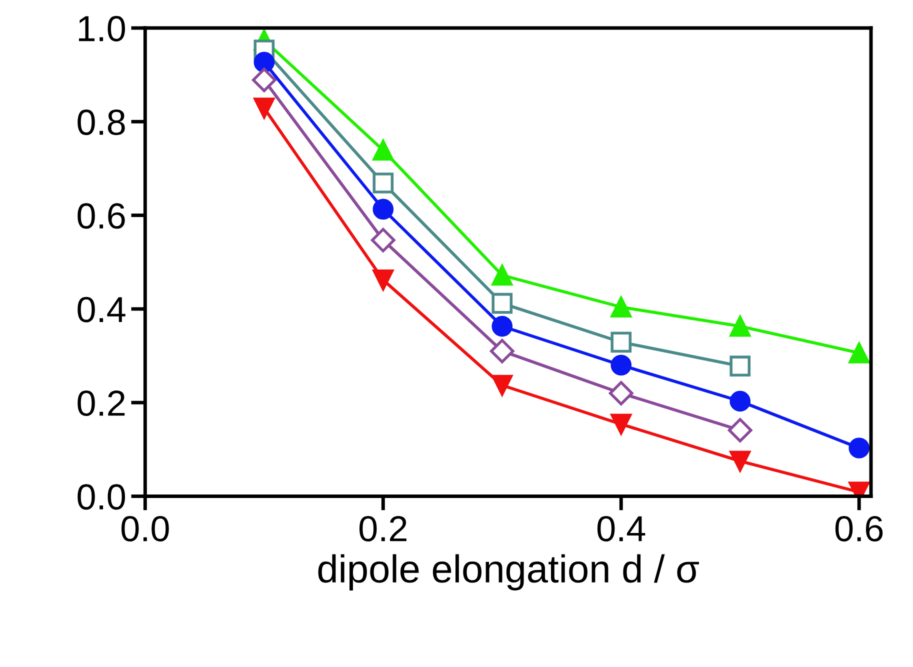  Describe the element at coordinates (859, 529) in the screenshot. I see `x-tick-label: 0.6` at that location.